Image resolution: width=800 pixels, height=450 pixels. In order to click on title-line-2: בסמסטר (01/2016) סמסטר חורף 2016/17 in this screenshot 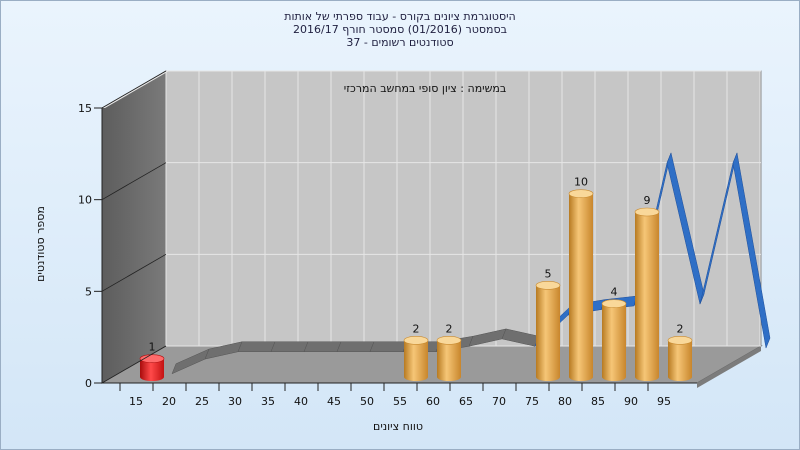, I will do `click(400, 29)`.